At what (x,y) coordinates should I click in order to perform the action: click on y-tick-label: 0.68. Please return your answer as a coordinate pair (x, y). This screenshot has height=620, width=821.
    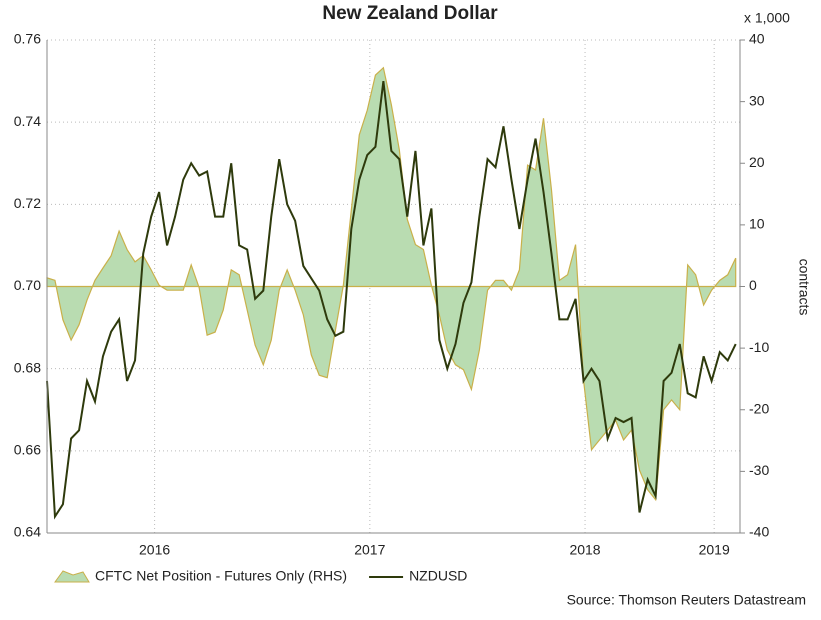
    Looking at the image, I should click on (27, 367).